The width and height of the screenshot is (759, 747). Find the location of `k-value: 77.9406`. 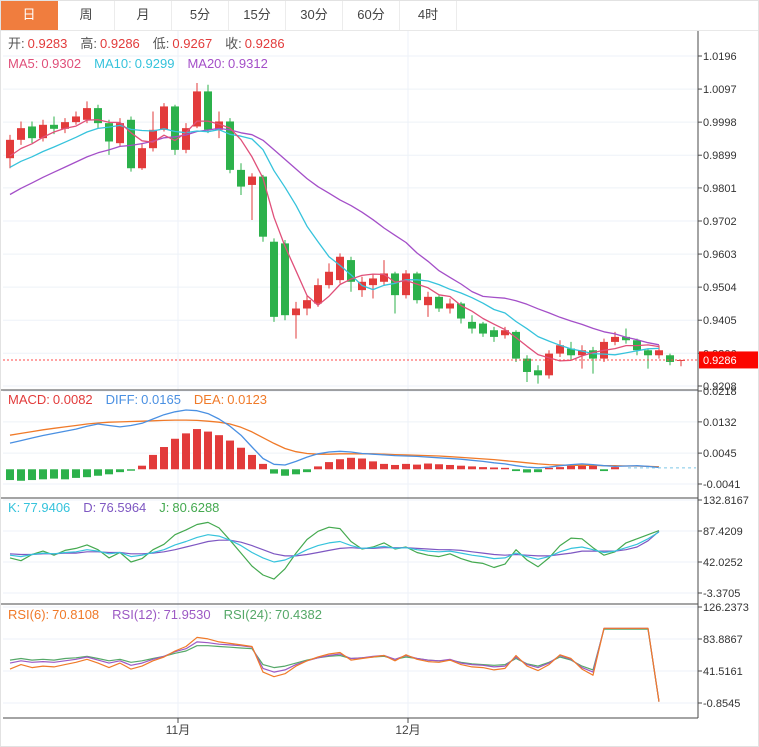

k-value: 77.9406 is located at coordinates (47, 507).